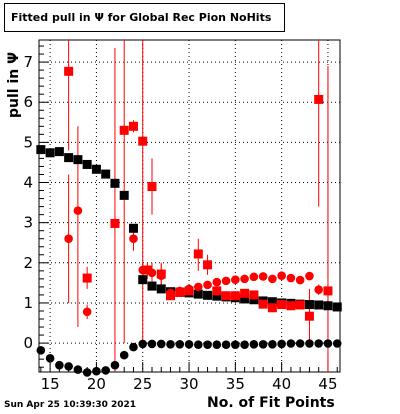 This screenshot has height=414, width=400. Describe the element at coordinates (28, 62) in the screenshot. I see `y-tick-label: 7` at that location.